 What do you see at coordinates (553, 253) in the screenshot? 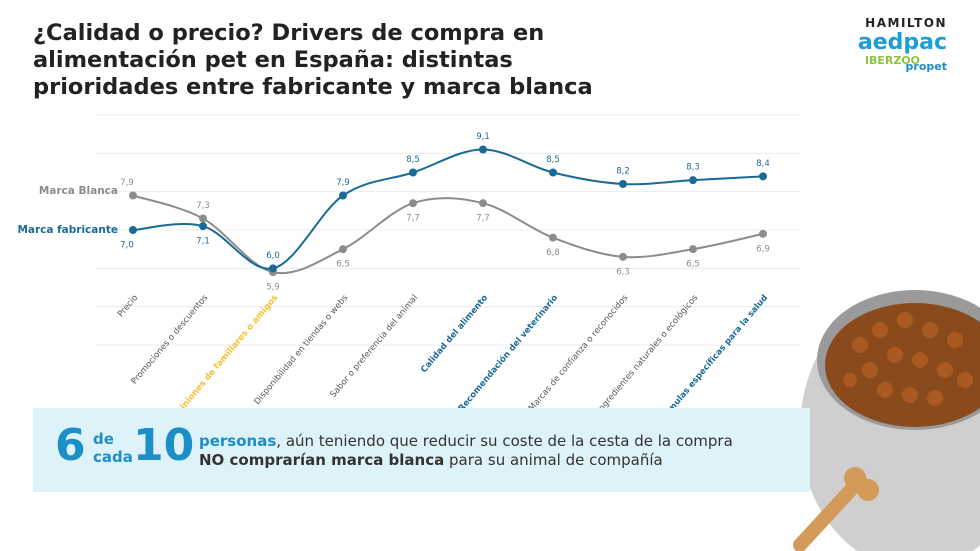
I see `data-label: 6,8` at bounding box center [553, 253].